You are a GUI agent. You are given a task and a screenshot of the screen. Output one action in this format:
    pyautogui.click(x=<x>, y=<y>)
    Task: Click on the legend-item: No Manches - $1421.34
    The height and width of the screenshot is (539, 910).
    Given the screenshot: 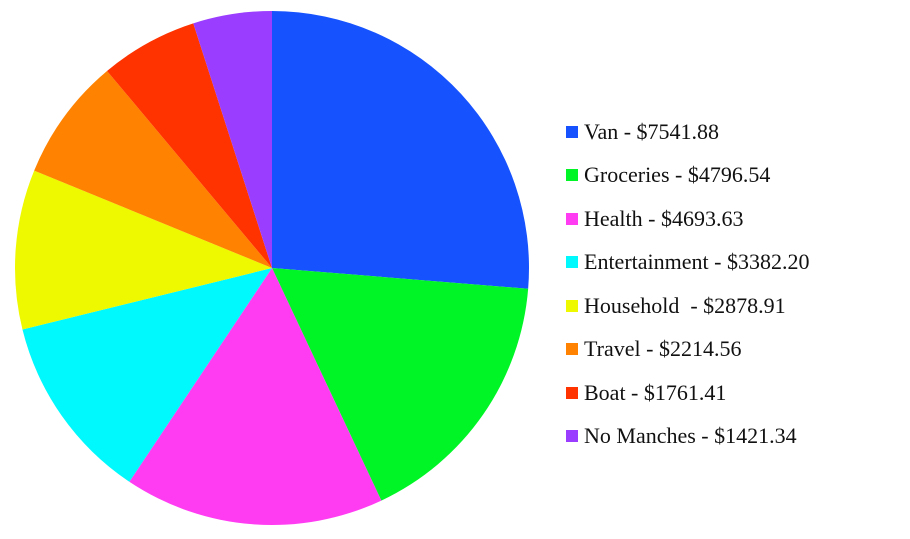 What is the action you would take?
    pyautogui.click(x=687, y=437)
    